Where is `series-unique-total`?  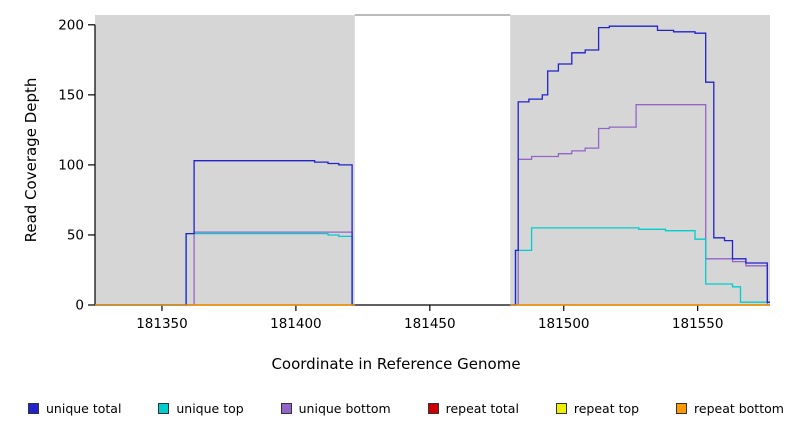
series-unique-total is located at coordinates (225, 233).